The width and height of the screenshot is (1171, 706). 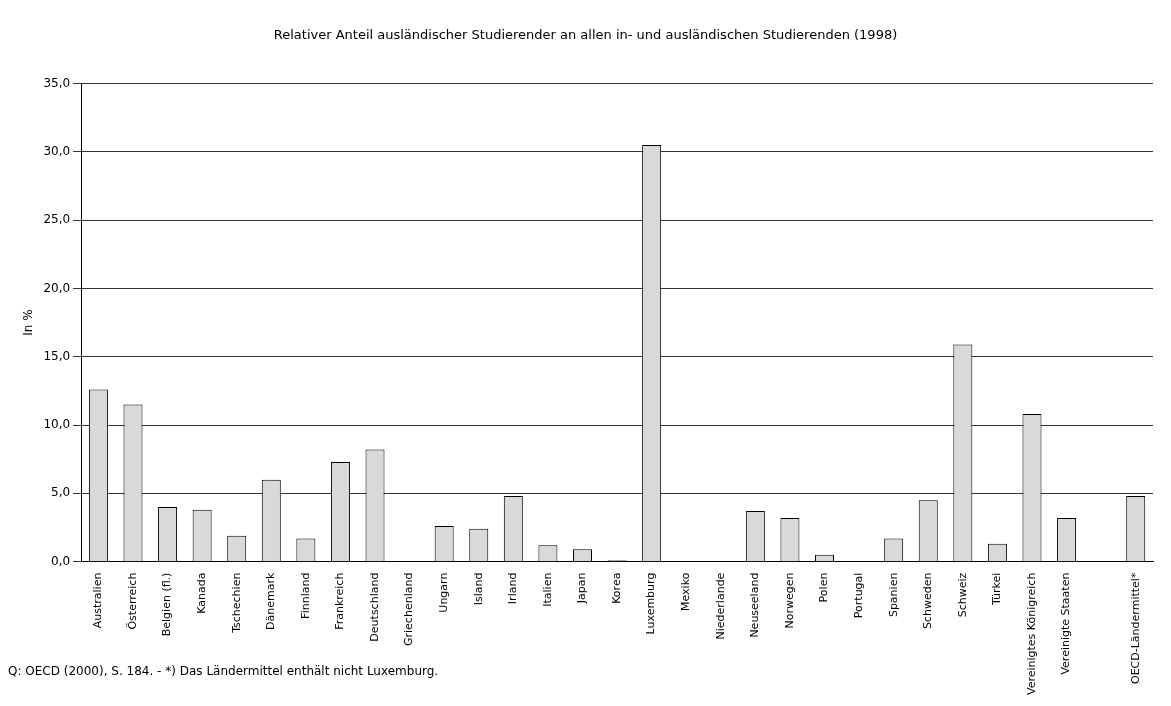 What do you see at coordinates (201, 593) in the screenshot?
I see `x-tick-label: Kanada` at bounding box center [201, 593].